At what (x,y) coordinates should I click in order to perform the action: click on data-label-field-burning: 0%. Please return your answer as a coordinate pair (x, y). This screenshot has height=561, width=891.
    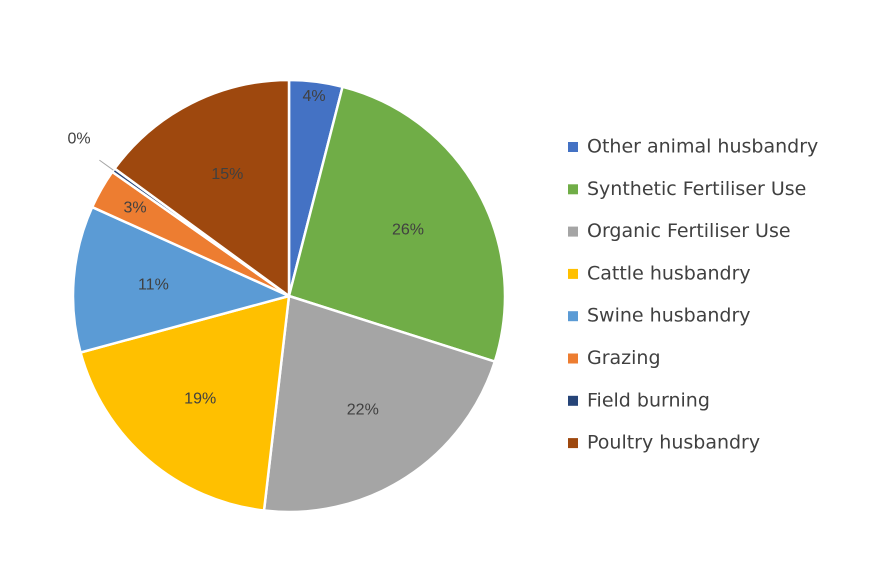
    Looking at the image, I should click on (79, 139).